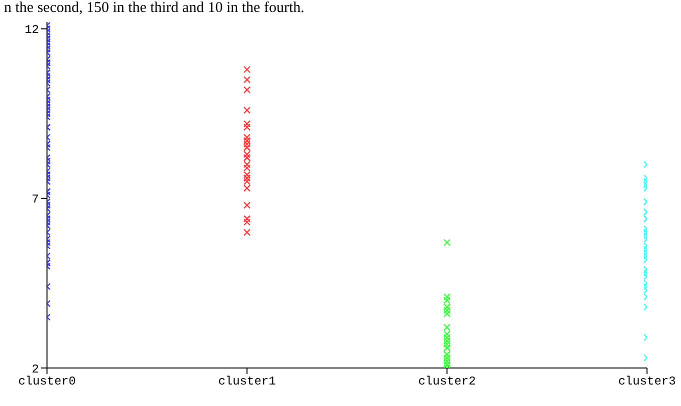 The width and height of the screenshot is (681, 406). I want to click on y-tick-label: 7, so click(35, 199).